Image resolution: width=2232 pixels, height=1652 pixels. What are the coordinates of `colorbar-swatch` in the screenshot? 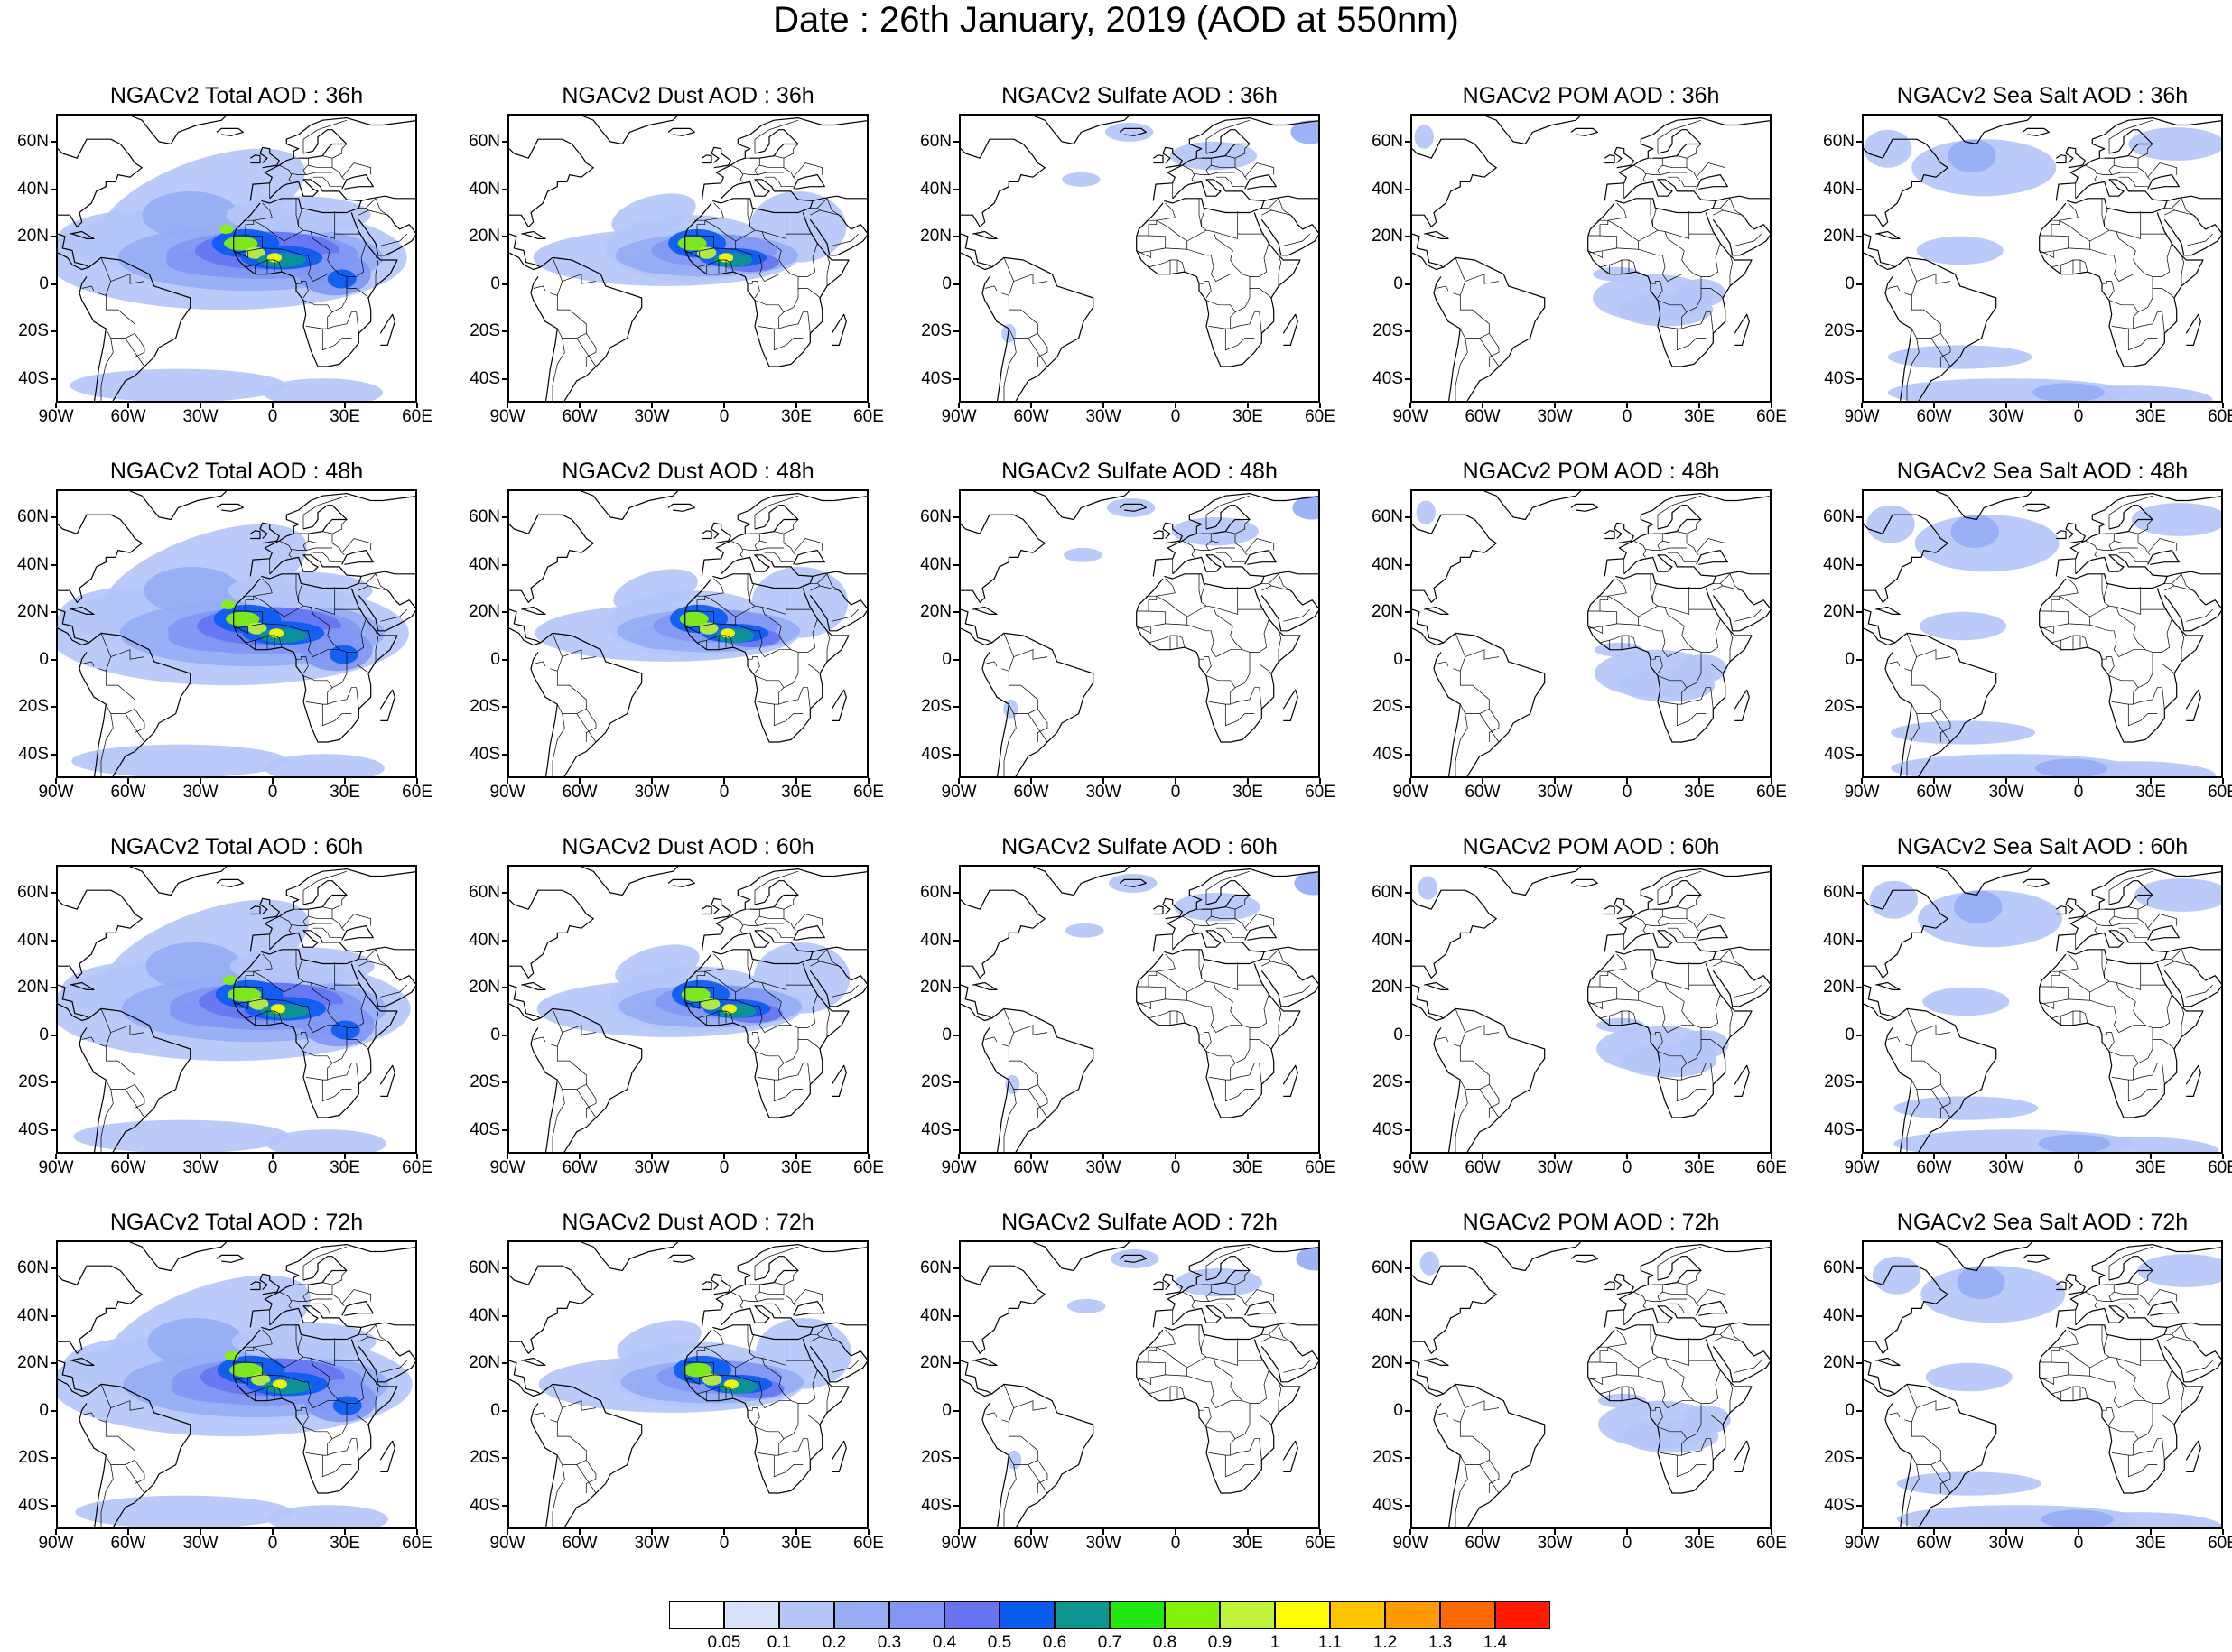 It's located at (861, 1615).